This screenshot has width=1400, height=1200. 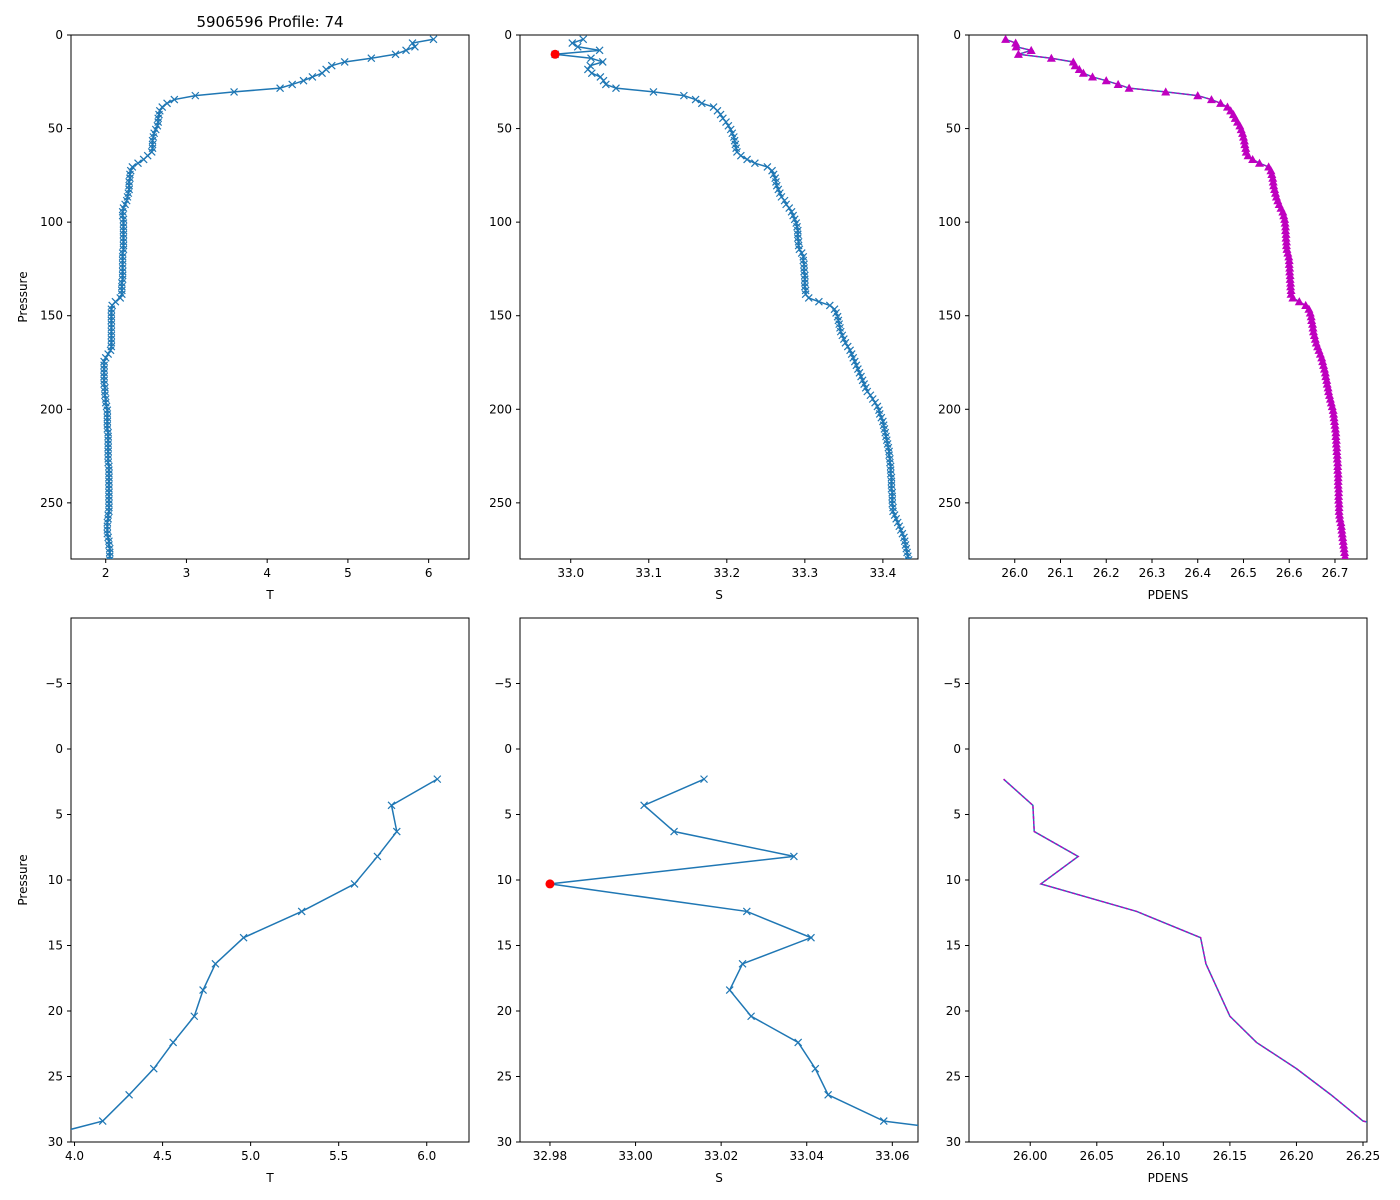 What do you see at coordinates (719, 595) in the screenshot?
I see `panel-top-middle-xlabel: S` at bounding box center [719, 595].